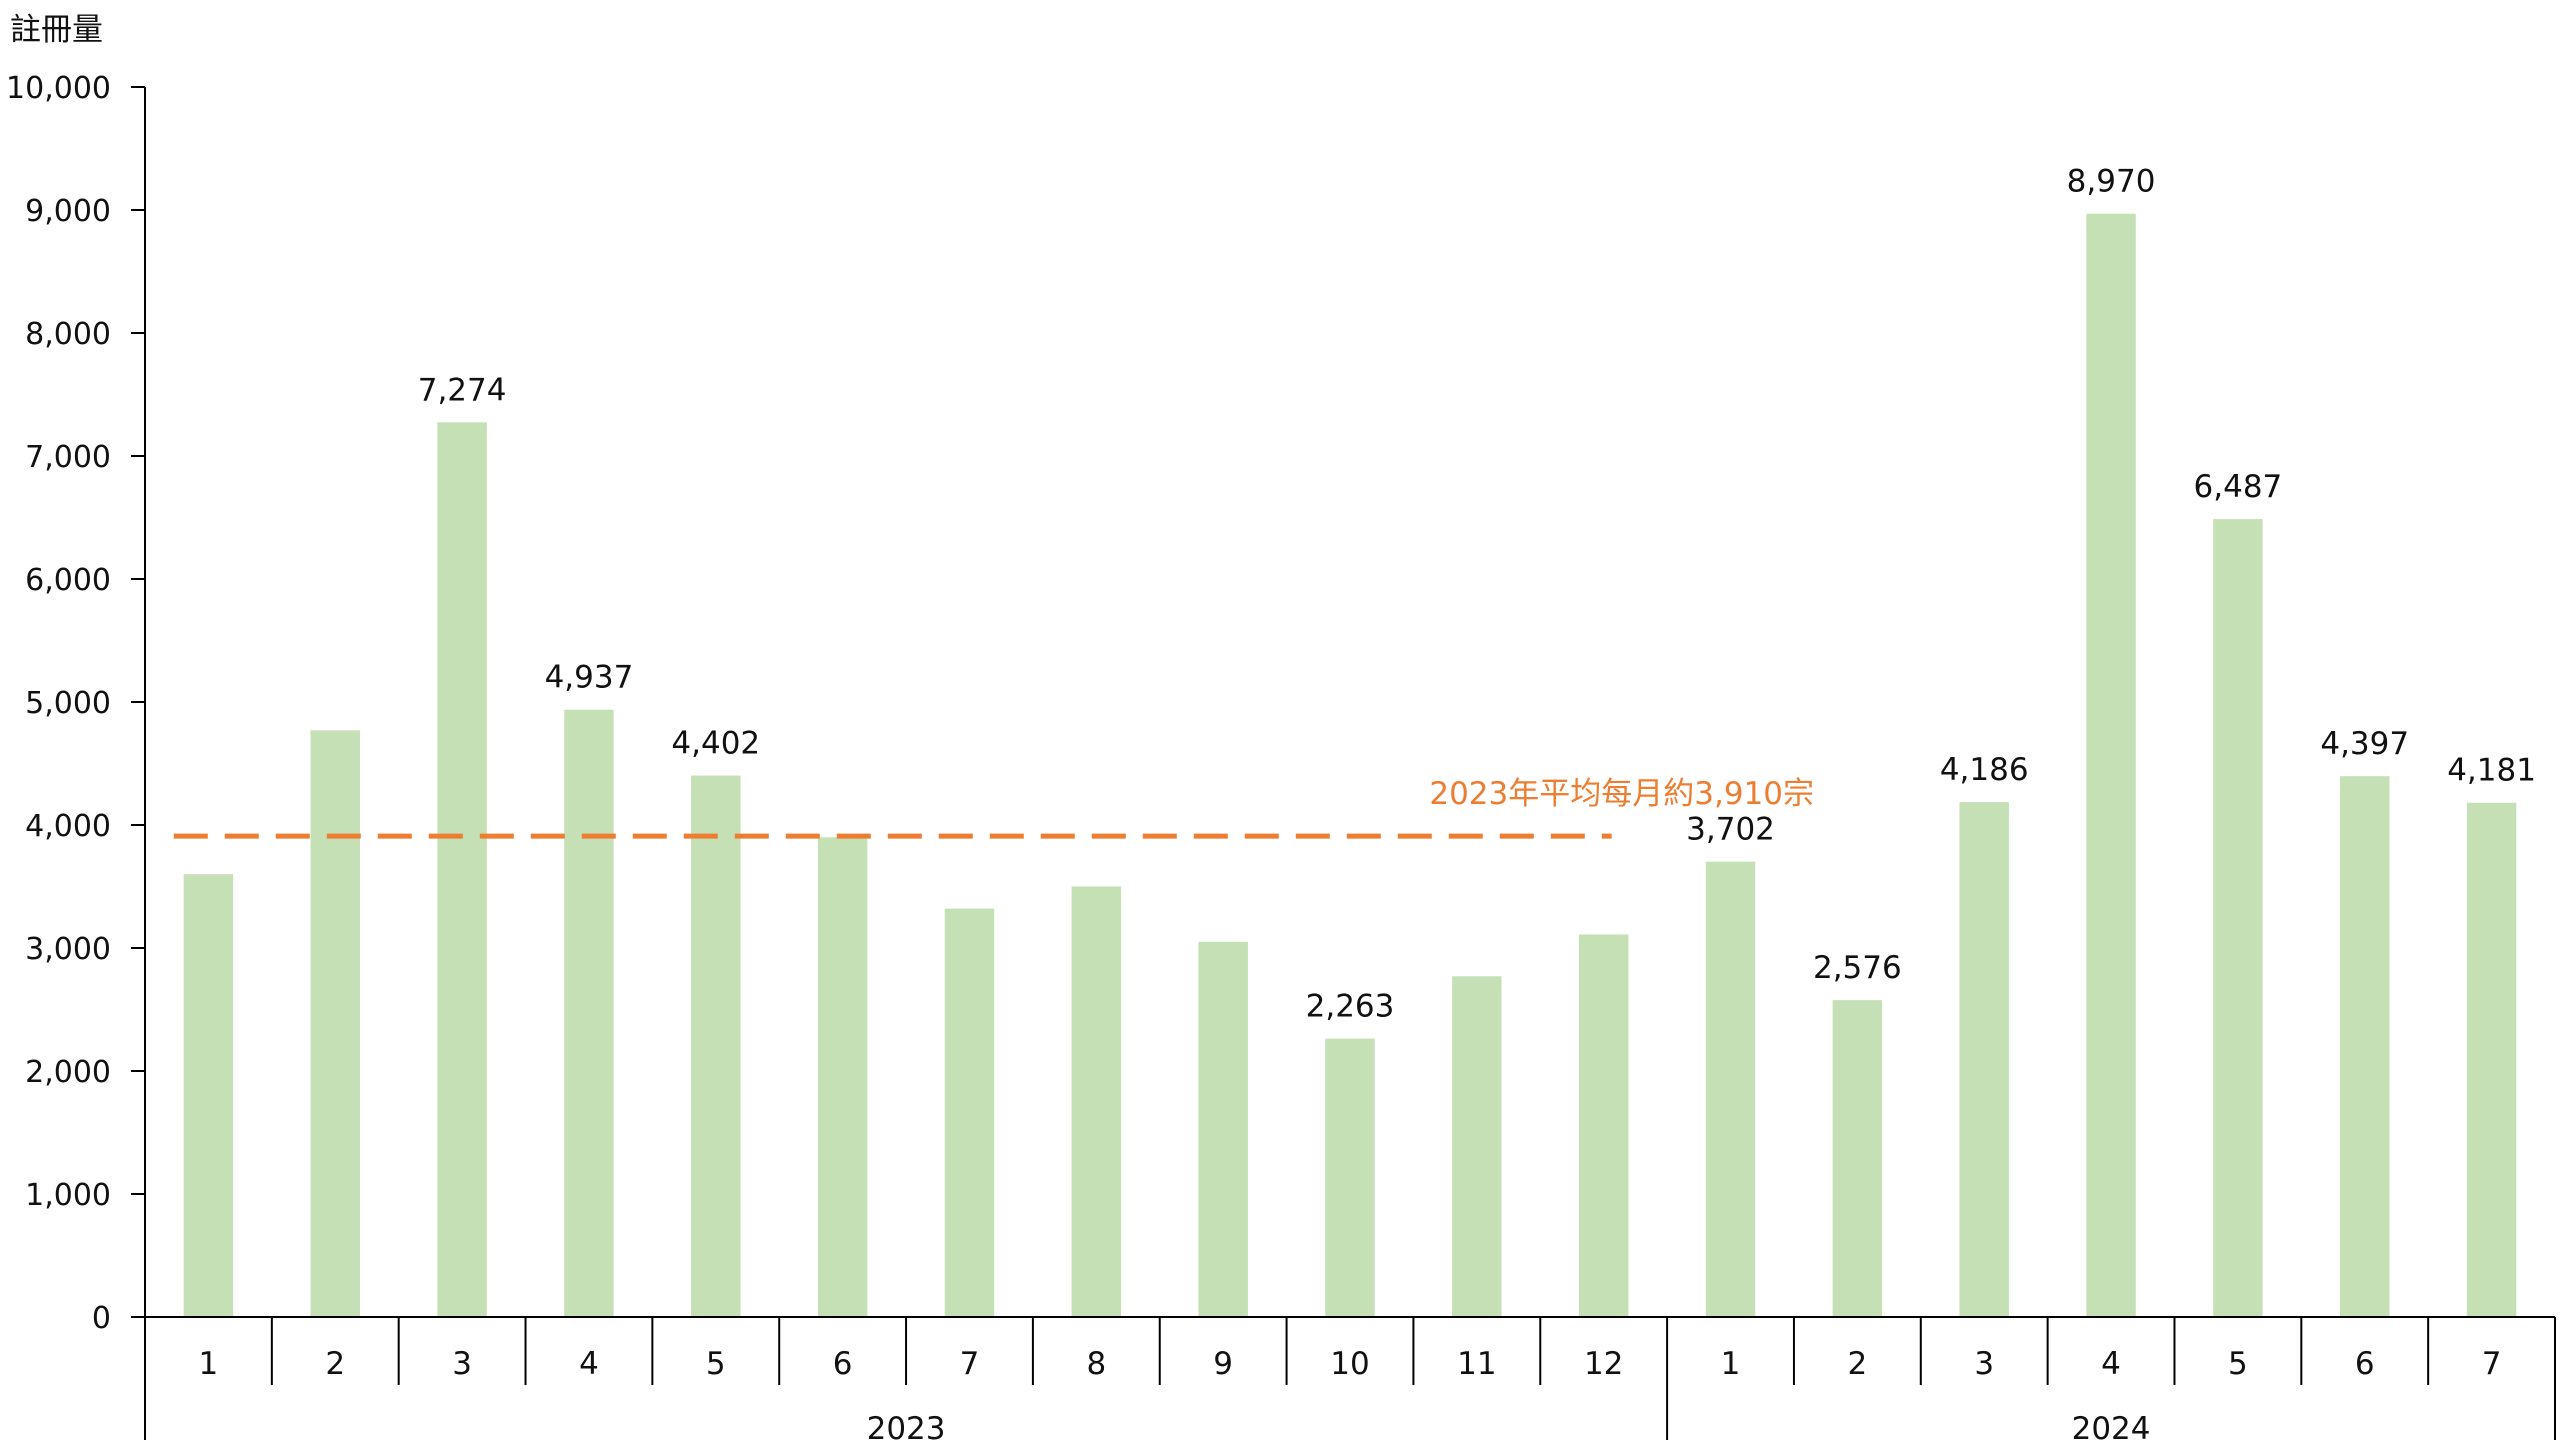 The height and width of the screenshot is (1440, 2560). What do you see at coordinates (1096, 1364) in the screenshot?
I see `x-tick-label: 8` at bounding box center [1096, 1364].